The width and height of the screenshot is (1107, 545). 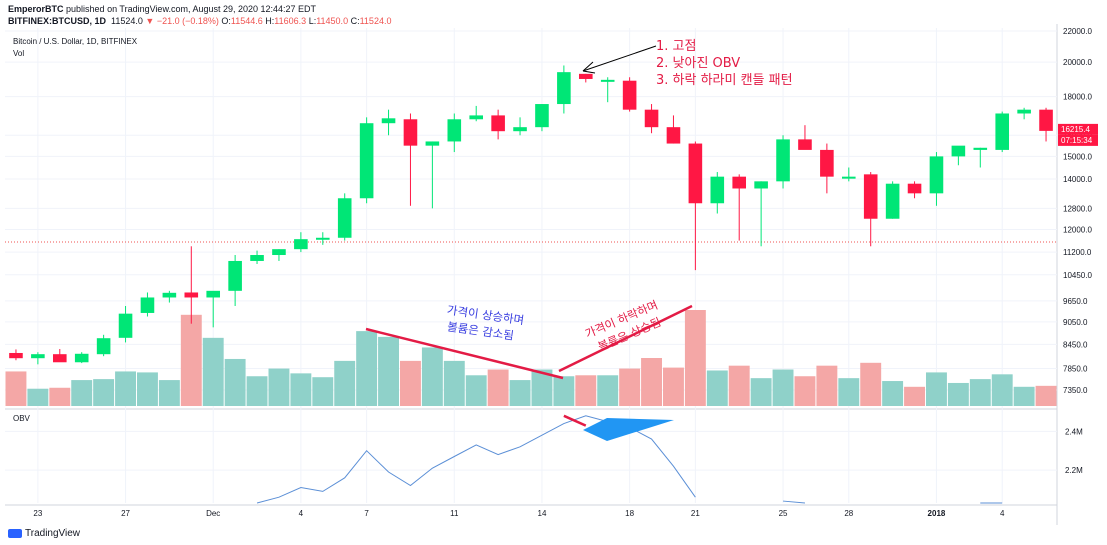 I want to click on y-tick-label: 18000.0, so click(x=1077, y=97).